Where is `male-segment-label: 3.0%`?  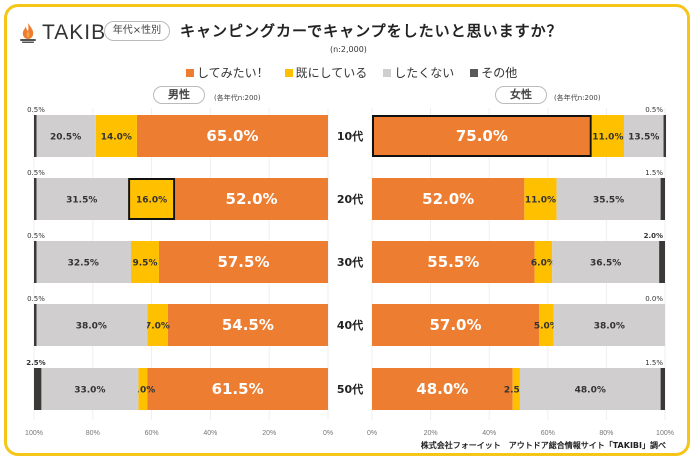 male-segment-label: 3.0% is located at coordinates (142, 391).